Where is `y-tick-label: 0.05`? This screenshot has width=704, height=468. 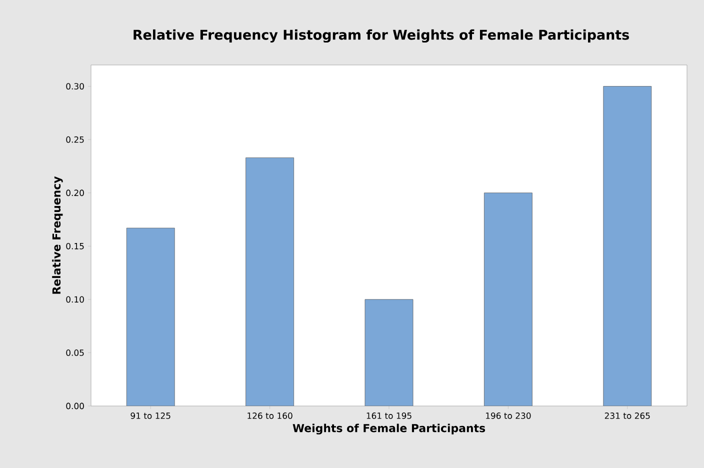 y-tick-label: 0.05 is located at coordinates (75, 353).